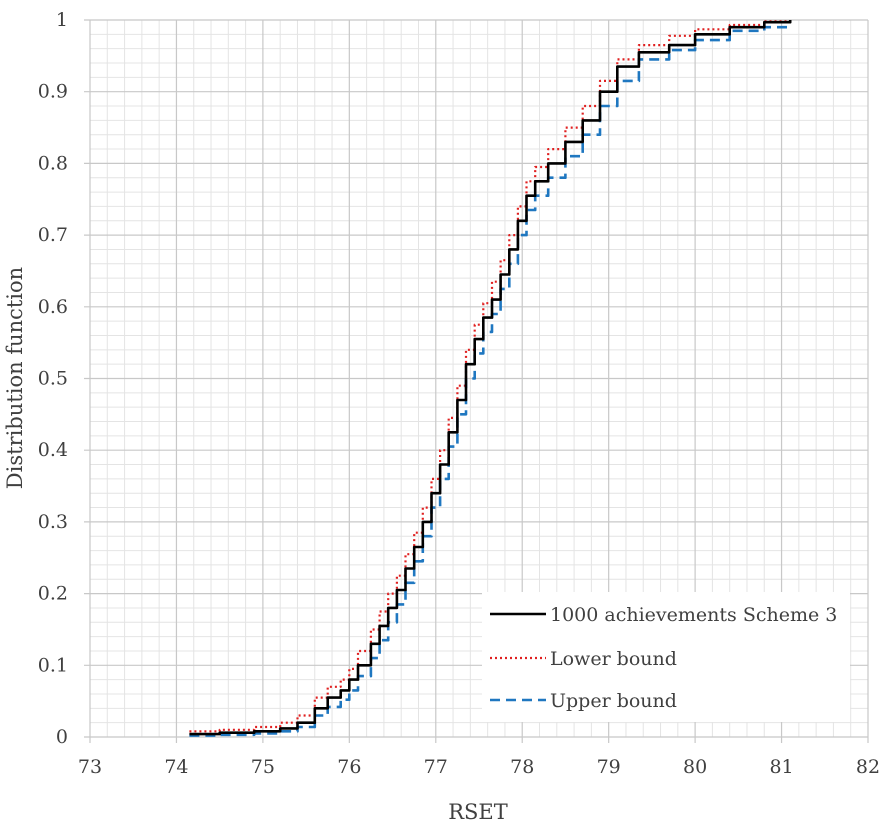 The image size is (886, 827). Describe the element at coordinates (53, 594) in the screenshot. I see `y-tick-label: 0.2` at that location.